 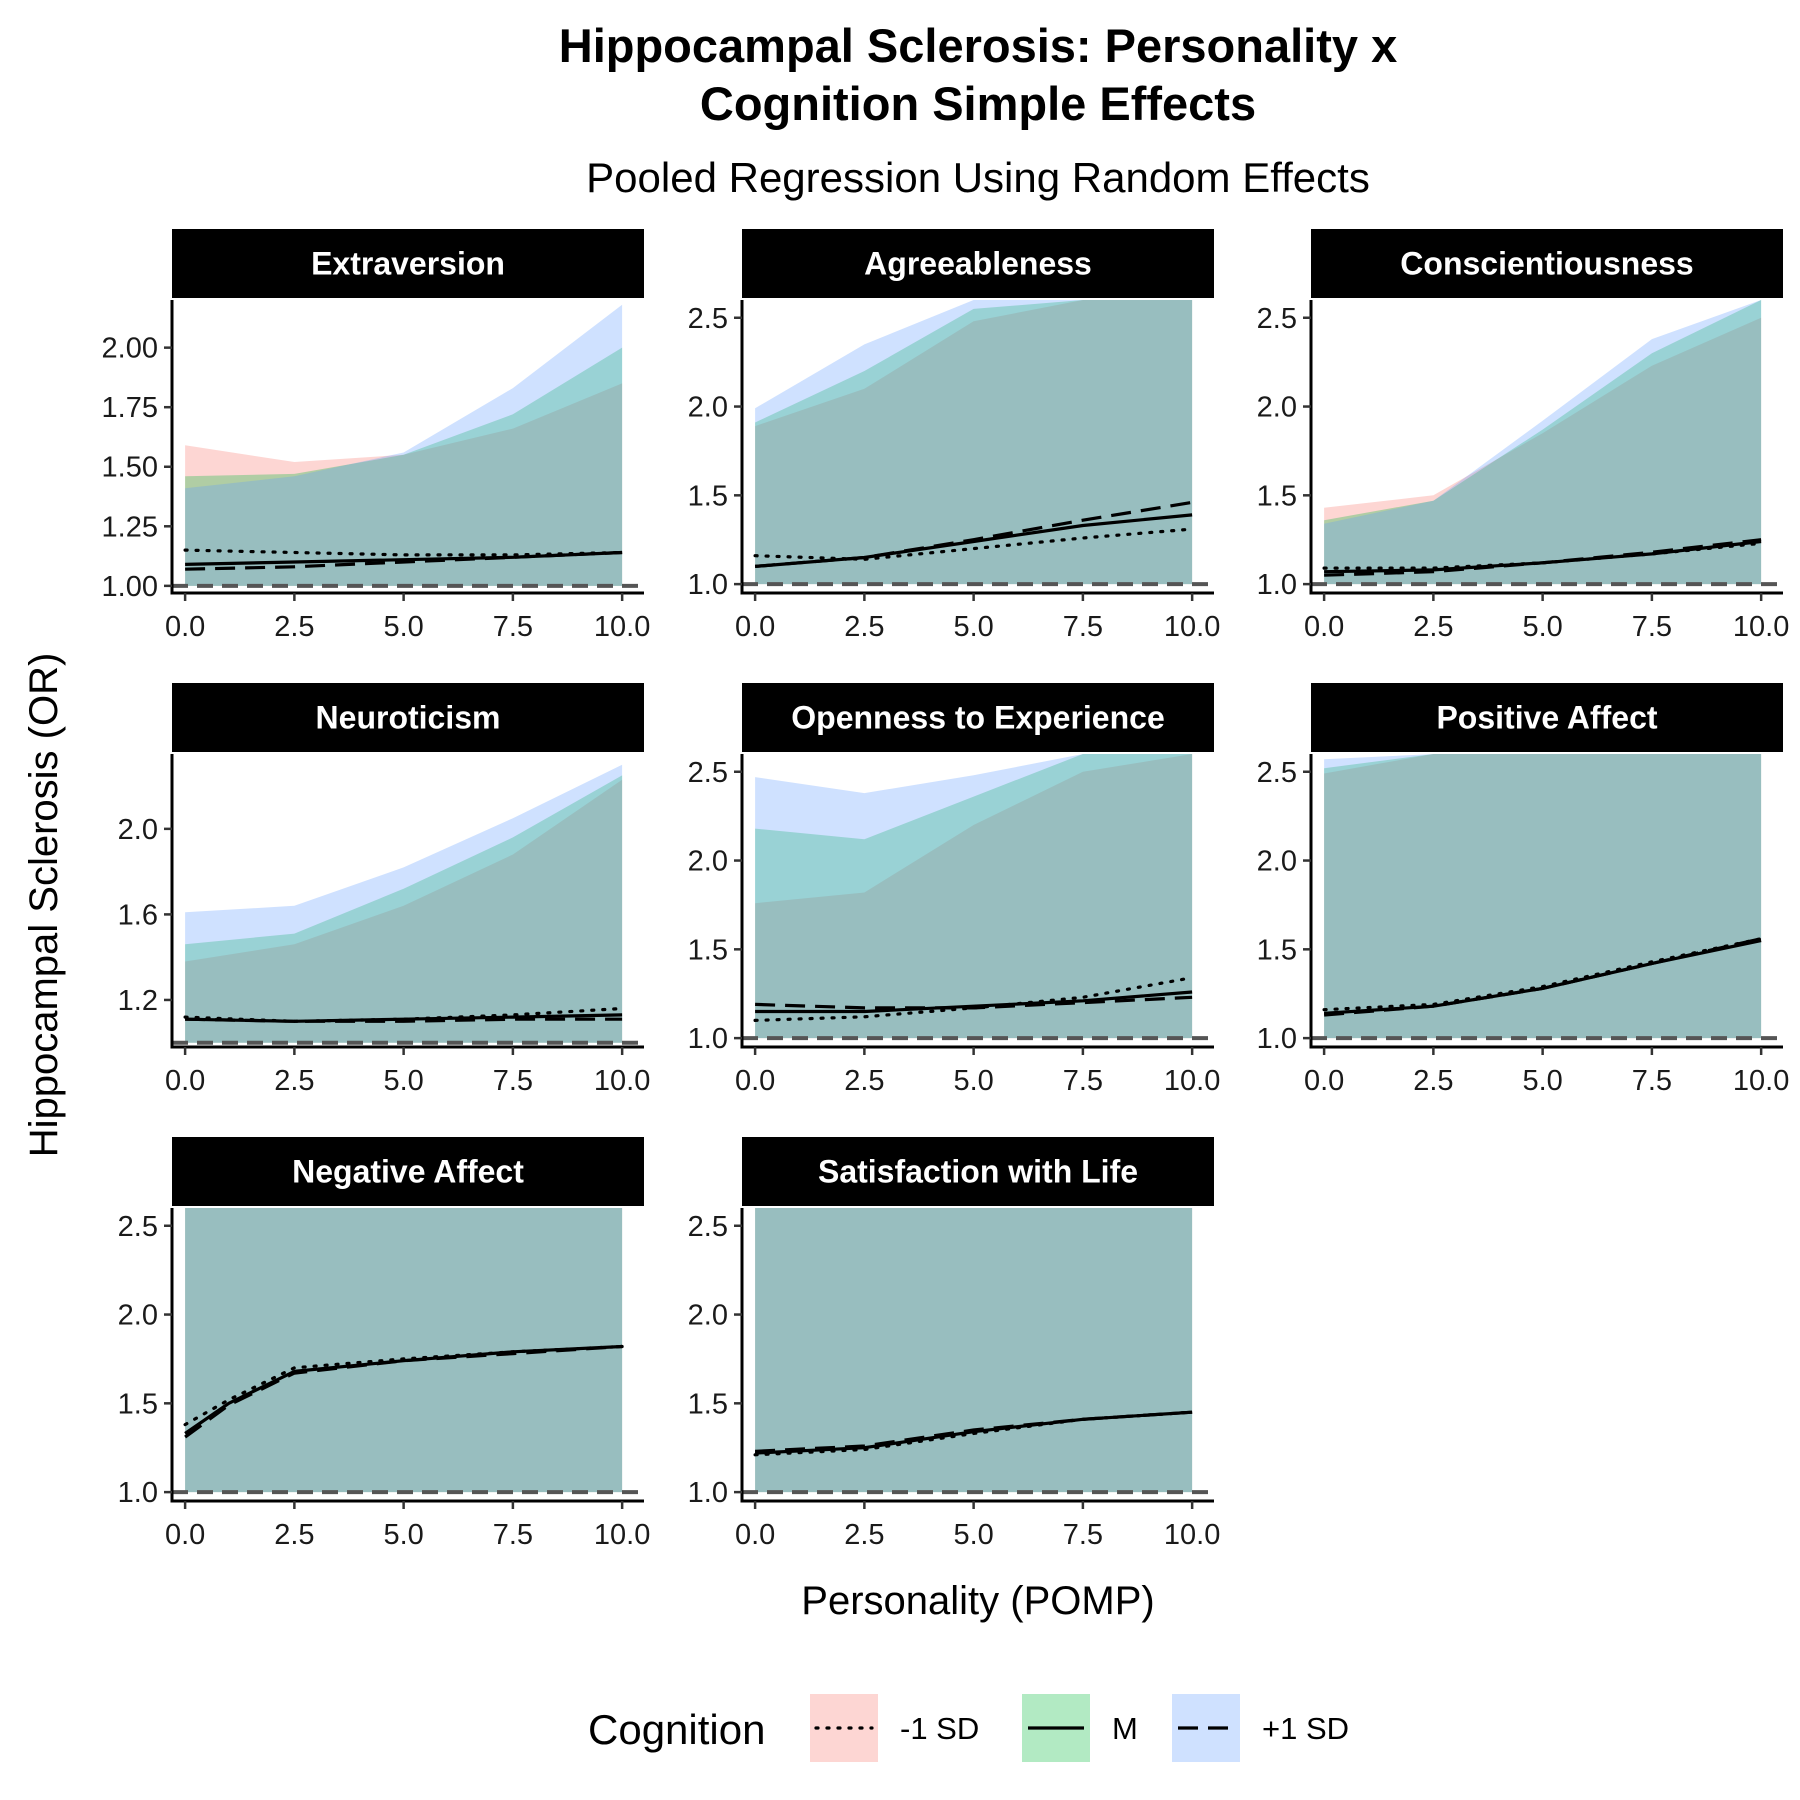 I want to click on facet-strip-negative-affect, so click(x=408, y=1171).